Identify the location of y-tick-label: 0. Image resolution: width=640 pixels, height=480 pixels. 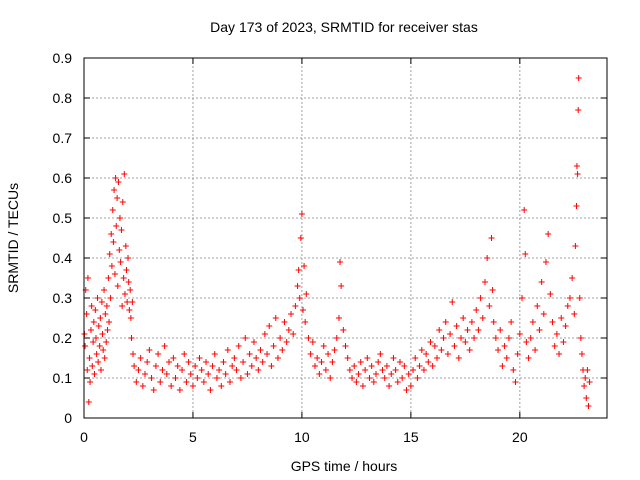
(68, 418).